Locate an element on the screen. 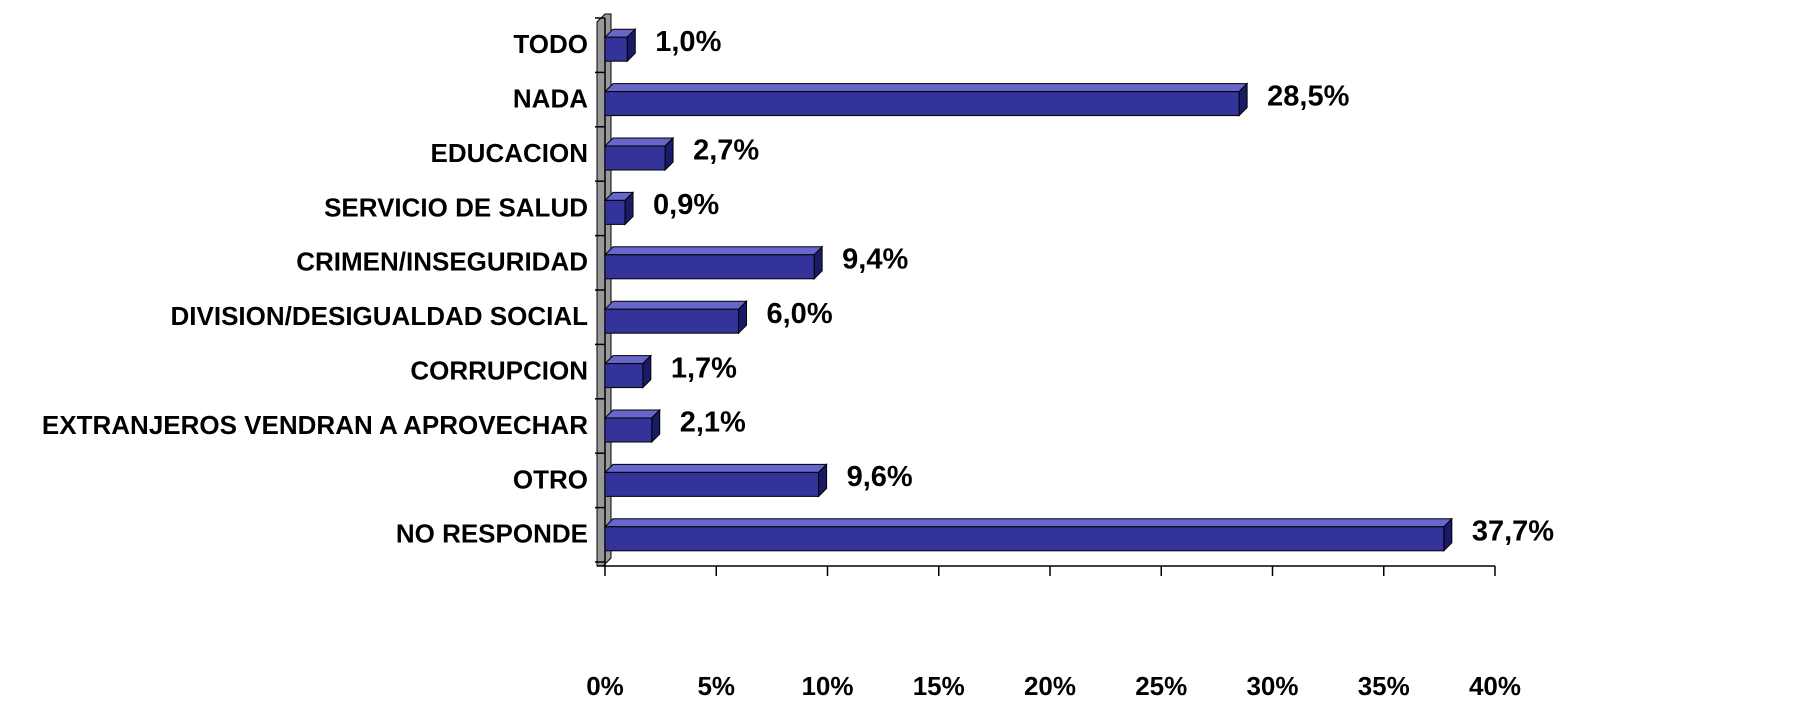 This screenshot has width=1815, height=707. y-tick-label: EDUCACION is located at coordinates (509, 153).